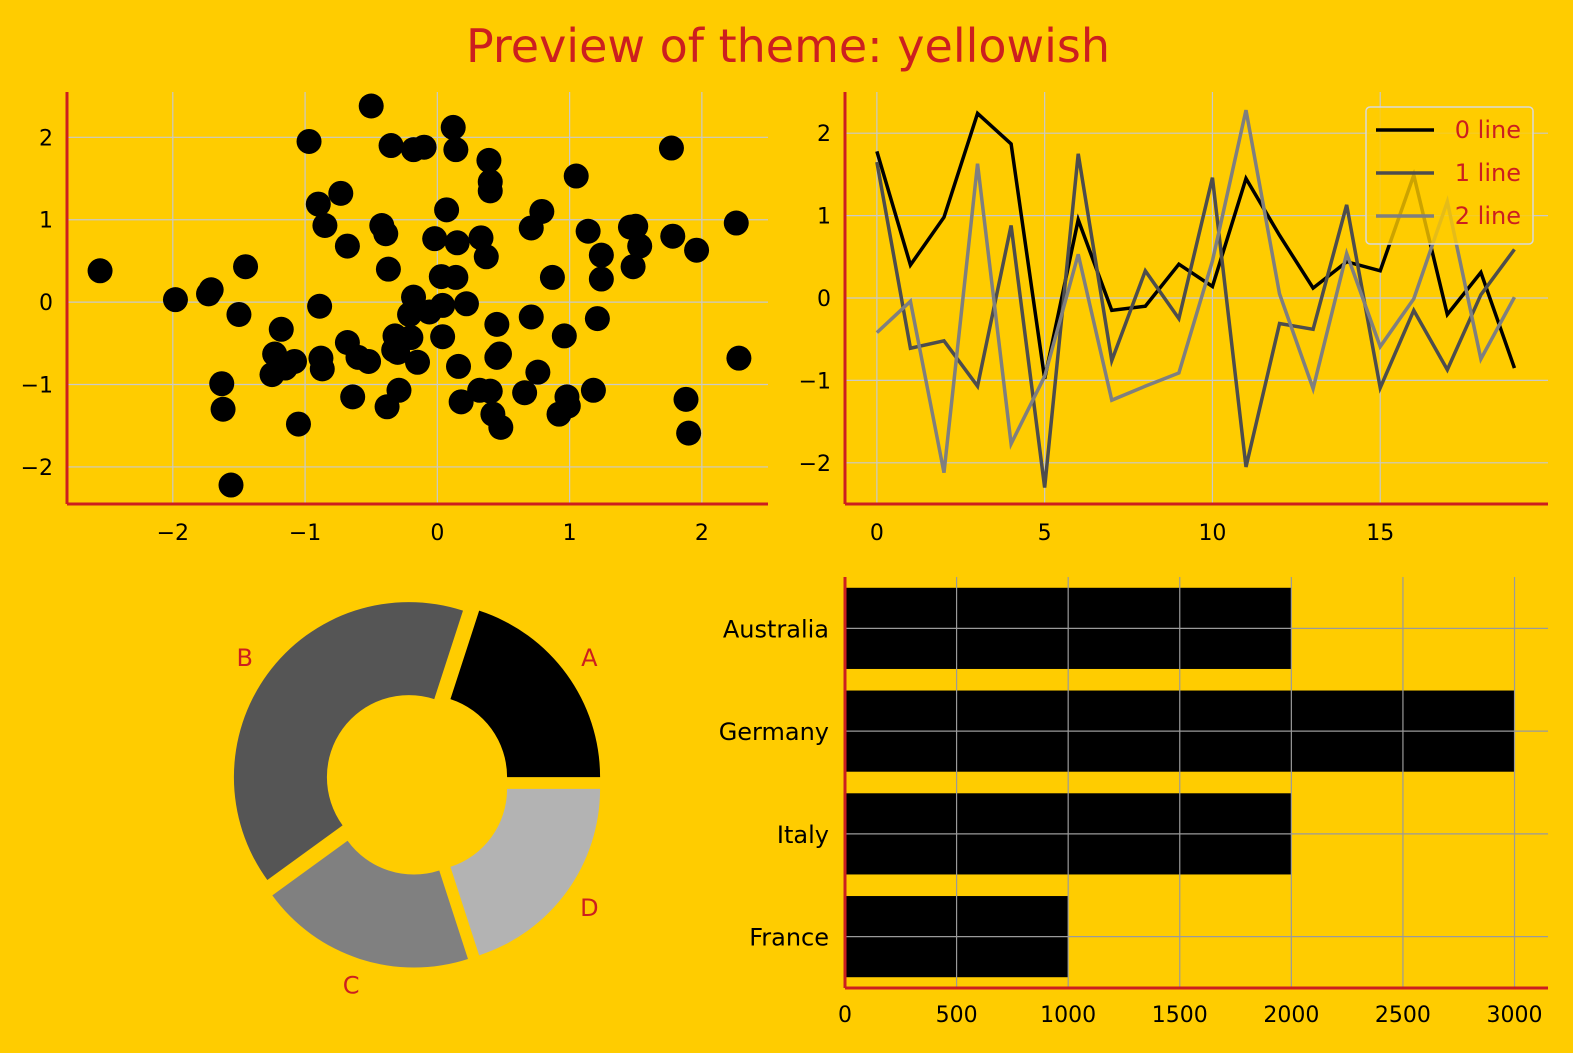 The width and height of the screenshot is (1573, 1053). Describe the element at coordinates (525, 694) in the screenshot. I see `donut-slice-a` at that location.